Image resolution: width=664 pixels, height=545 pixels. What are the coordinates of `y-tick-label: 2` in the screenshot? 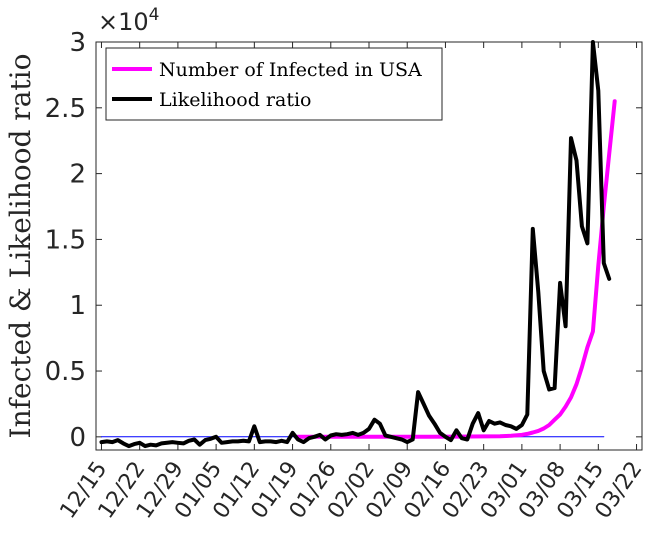 It's located at (77, 175).